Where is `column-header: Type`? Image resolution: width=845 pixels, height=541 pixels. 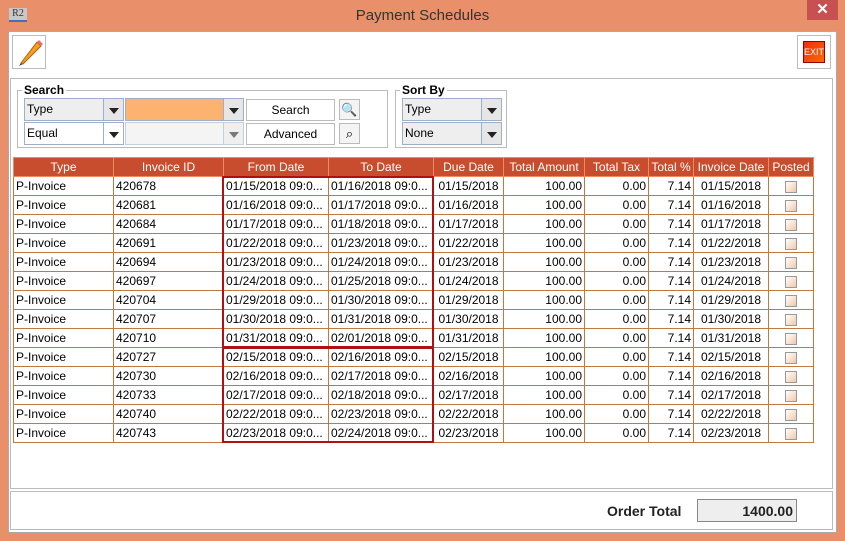
column-header: Type is located at coordinates (63, 167).